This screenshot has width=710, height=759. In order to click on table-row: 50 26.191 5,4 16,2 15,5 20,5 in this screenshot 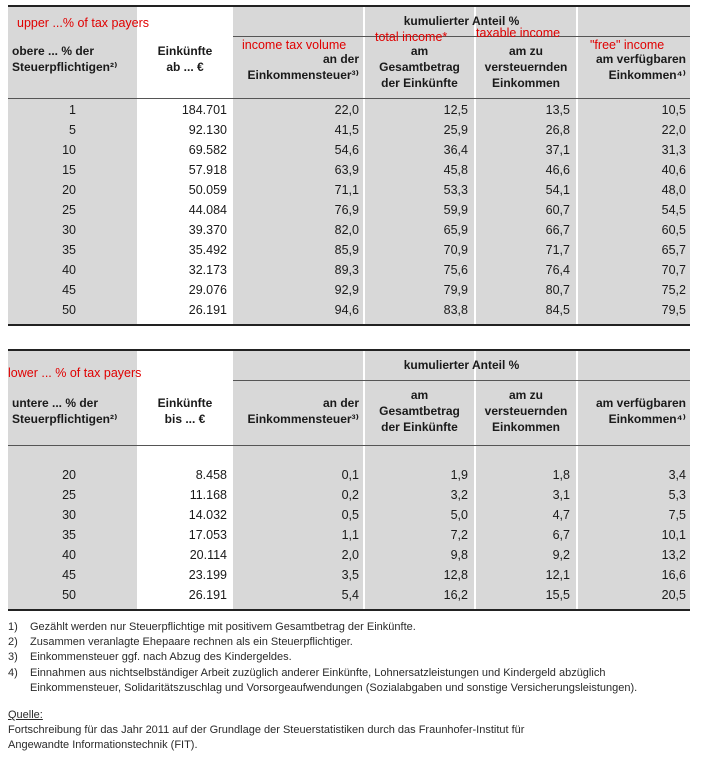, I will do `click(374, 595)`.